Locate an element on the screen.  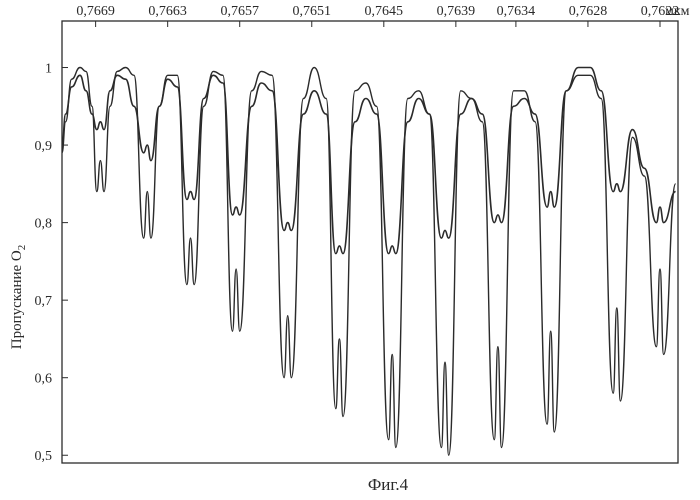
top-tick-label: 0,7639 is located at coordinates (456, 11).